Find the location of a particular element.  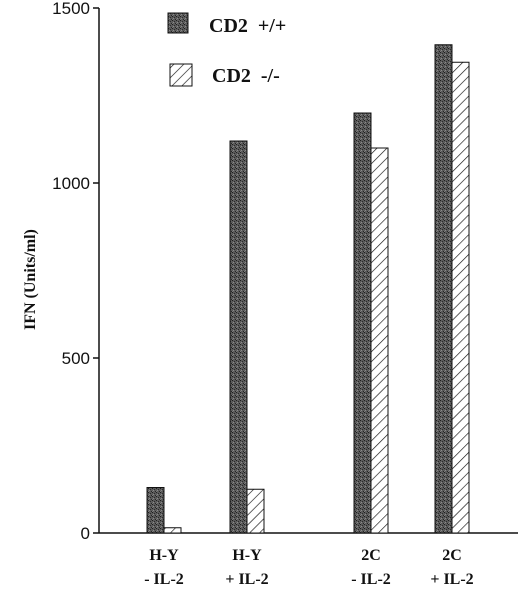

legend-swatch-cd2-wt is located at coordinates (178, 23).